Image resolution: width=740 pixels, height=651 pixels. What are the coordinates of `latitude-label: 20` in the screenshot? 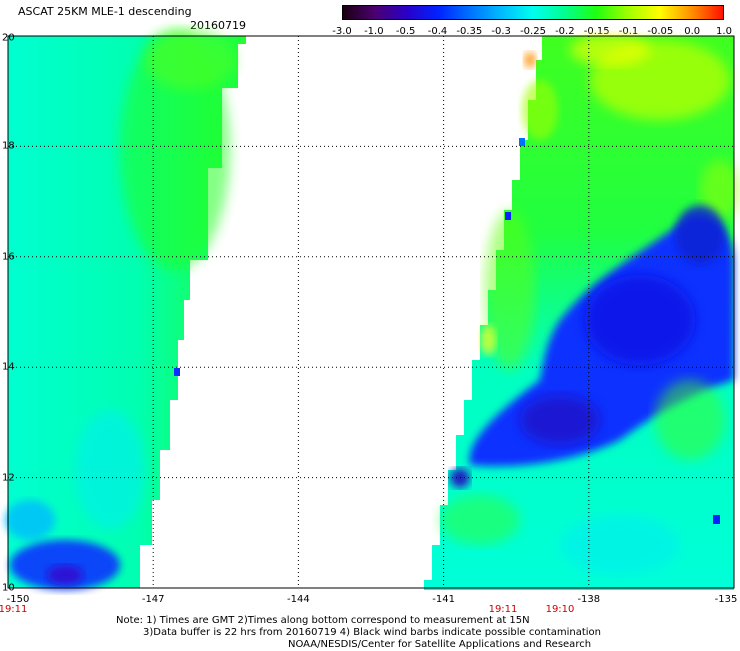 It's located at (8, 38).